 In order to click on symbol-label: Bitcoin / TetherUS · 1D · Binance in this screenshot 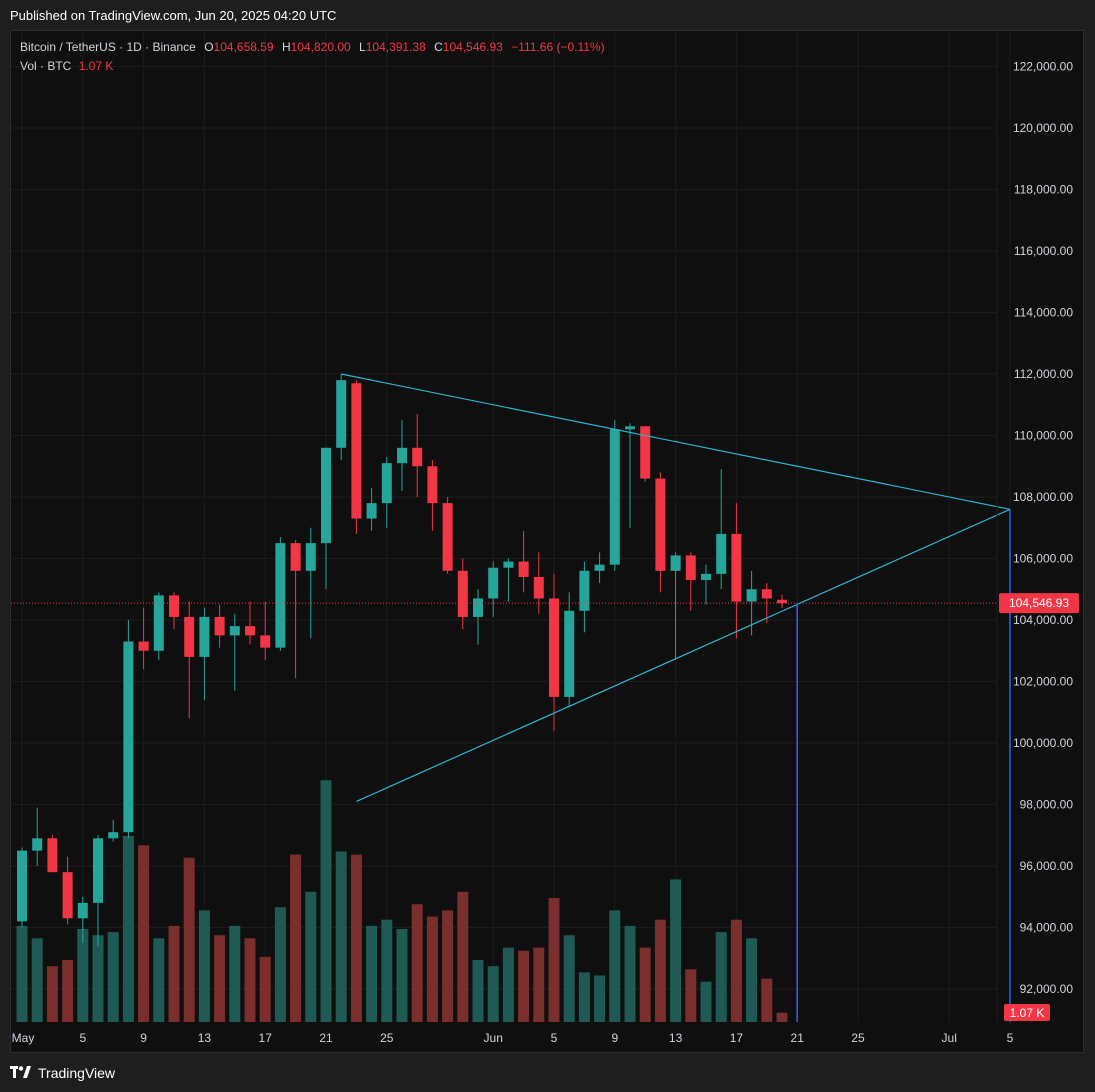, I will do `click(108, 47)`.